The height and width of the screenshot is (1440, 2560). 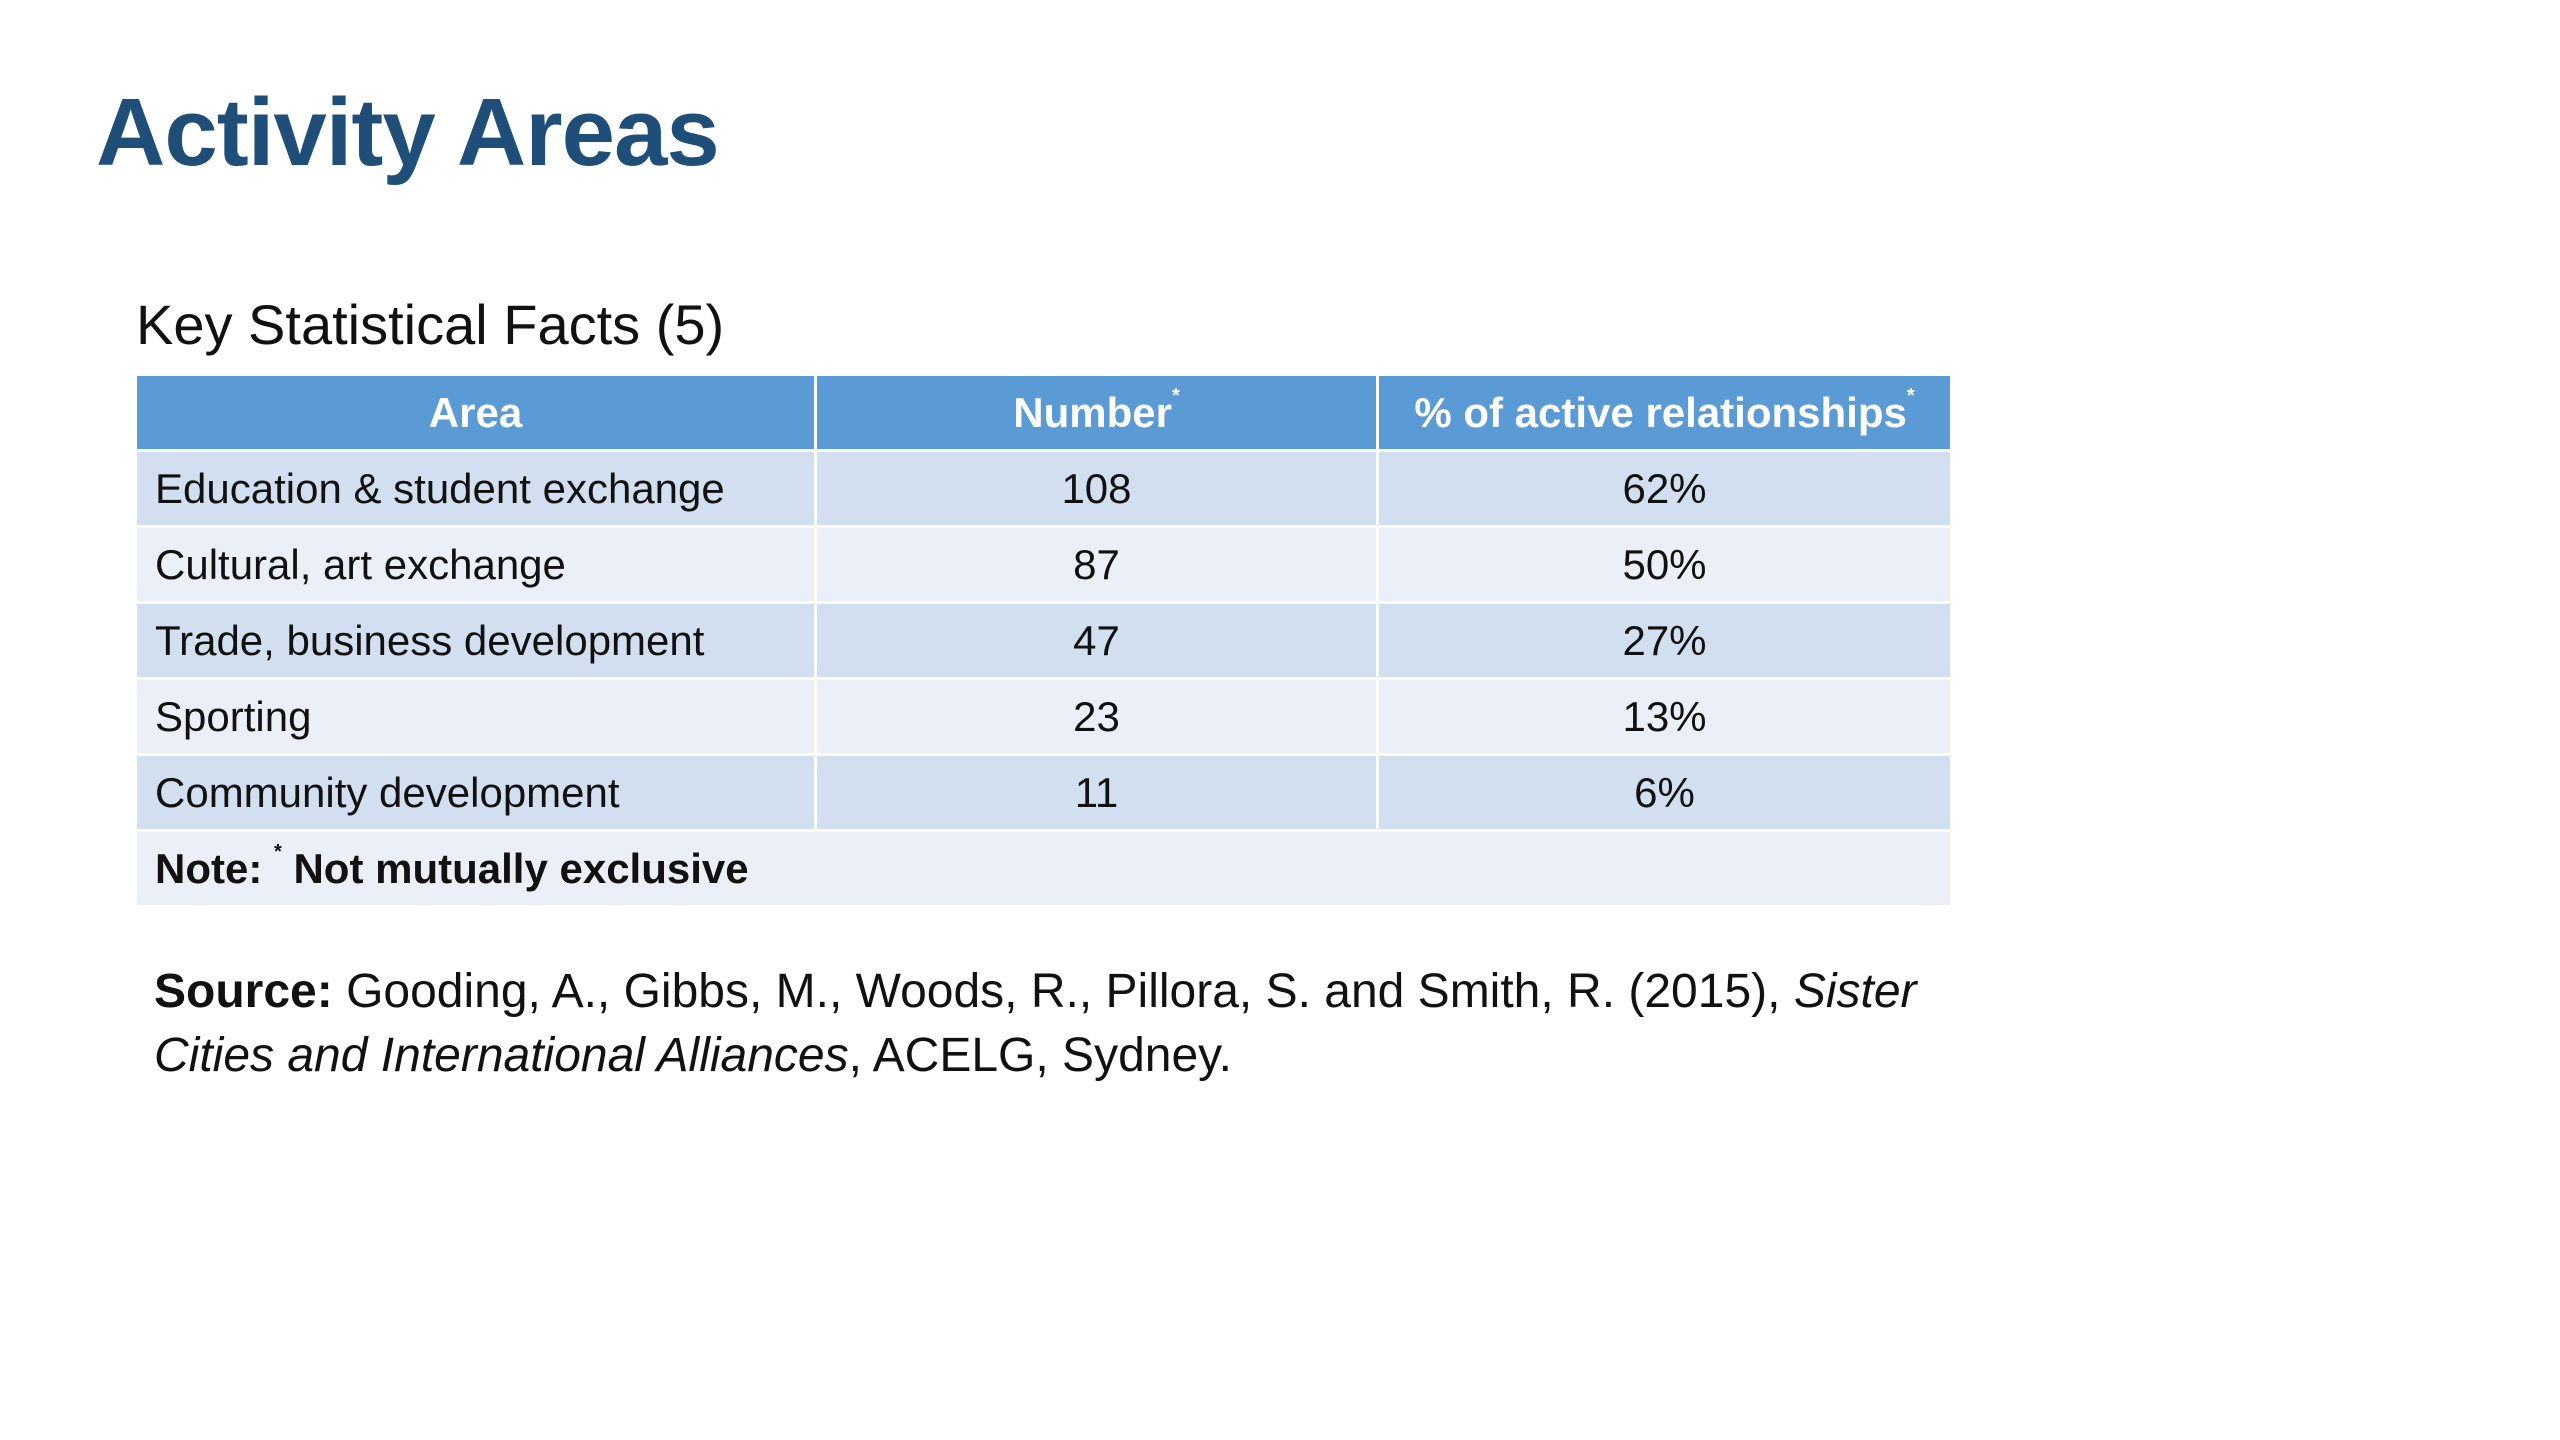 What do you see at coordinates (1096, 488) in the screenshot?
I see `cell-number: 108` at bounding box center [1096, 488].